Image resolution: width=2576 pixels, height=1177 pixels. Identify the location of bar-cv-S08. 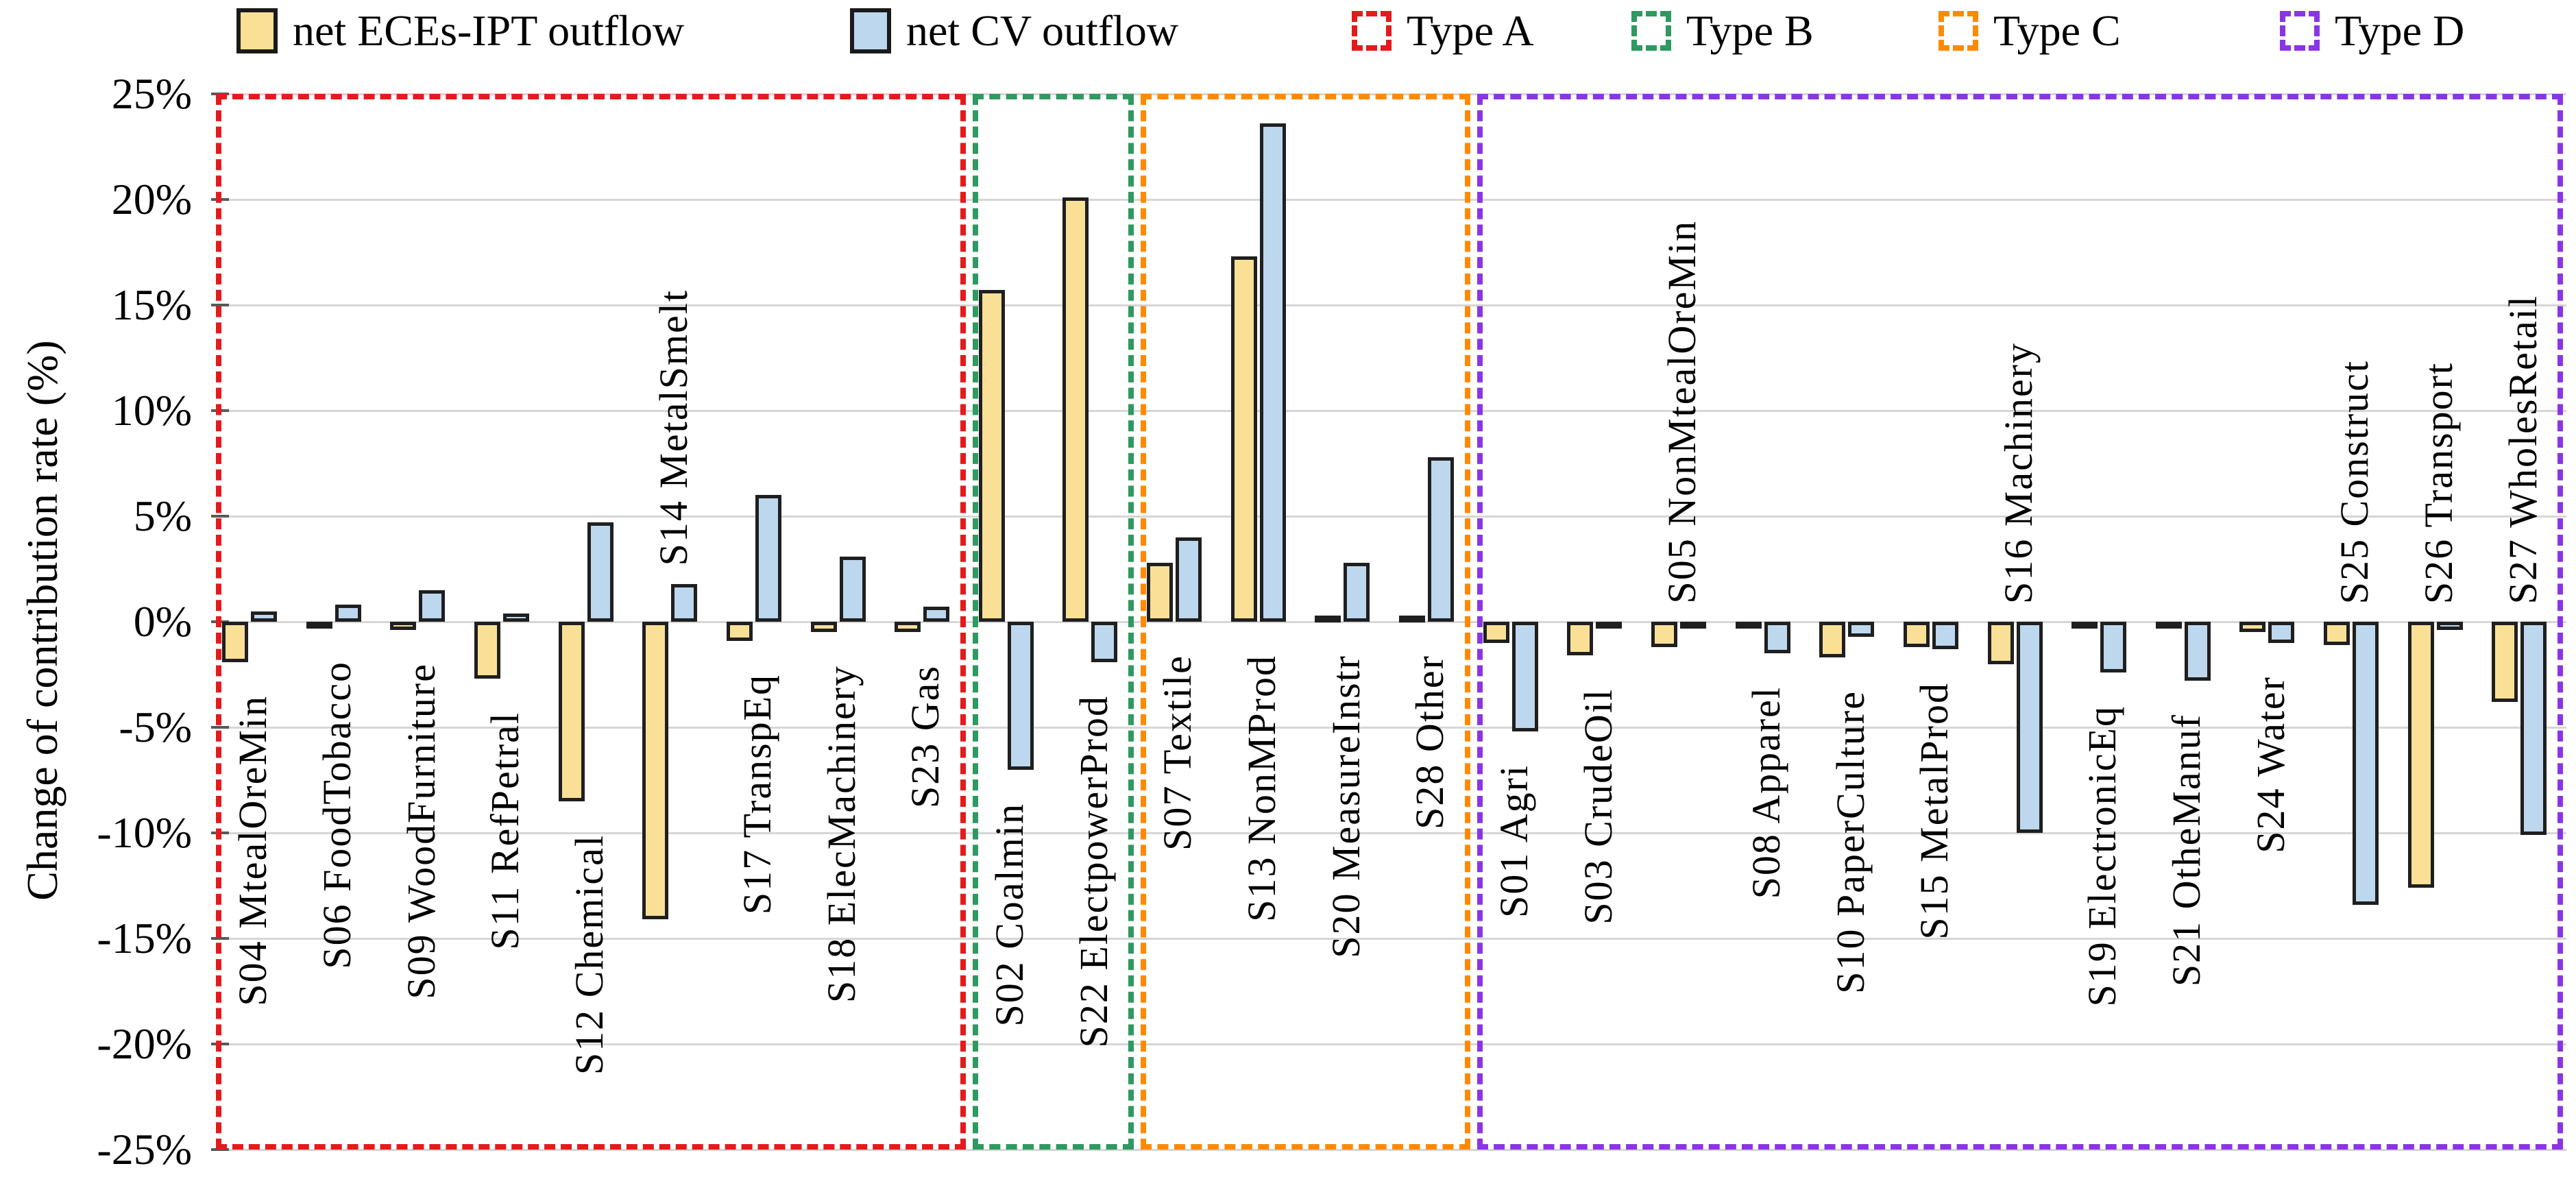
(1777, 638).